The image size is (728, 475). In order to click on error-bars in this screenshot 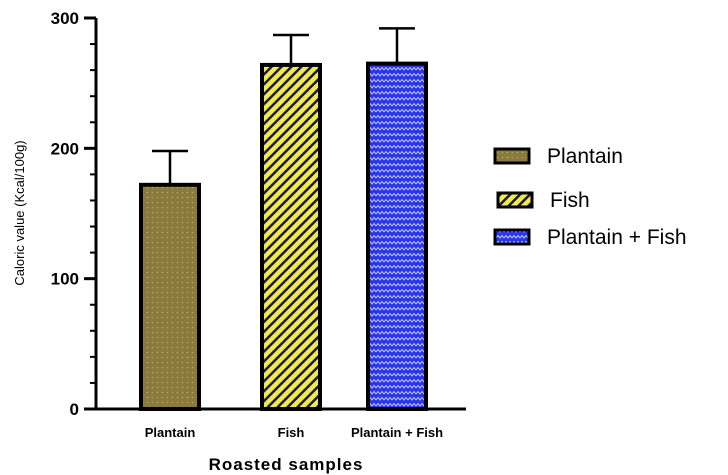, I will do `click(283, 106)`.